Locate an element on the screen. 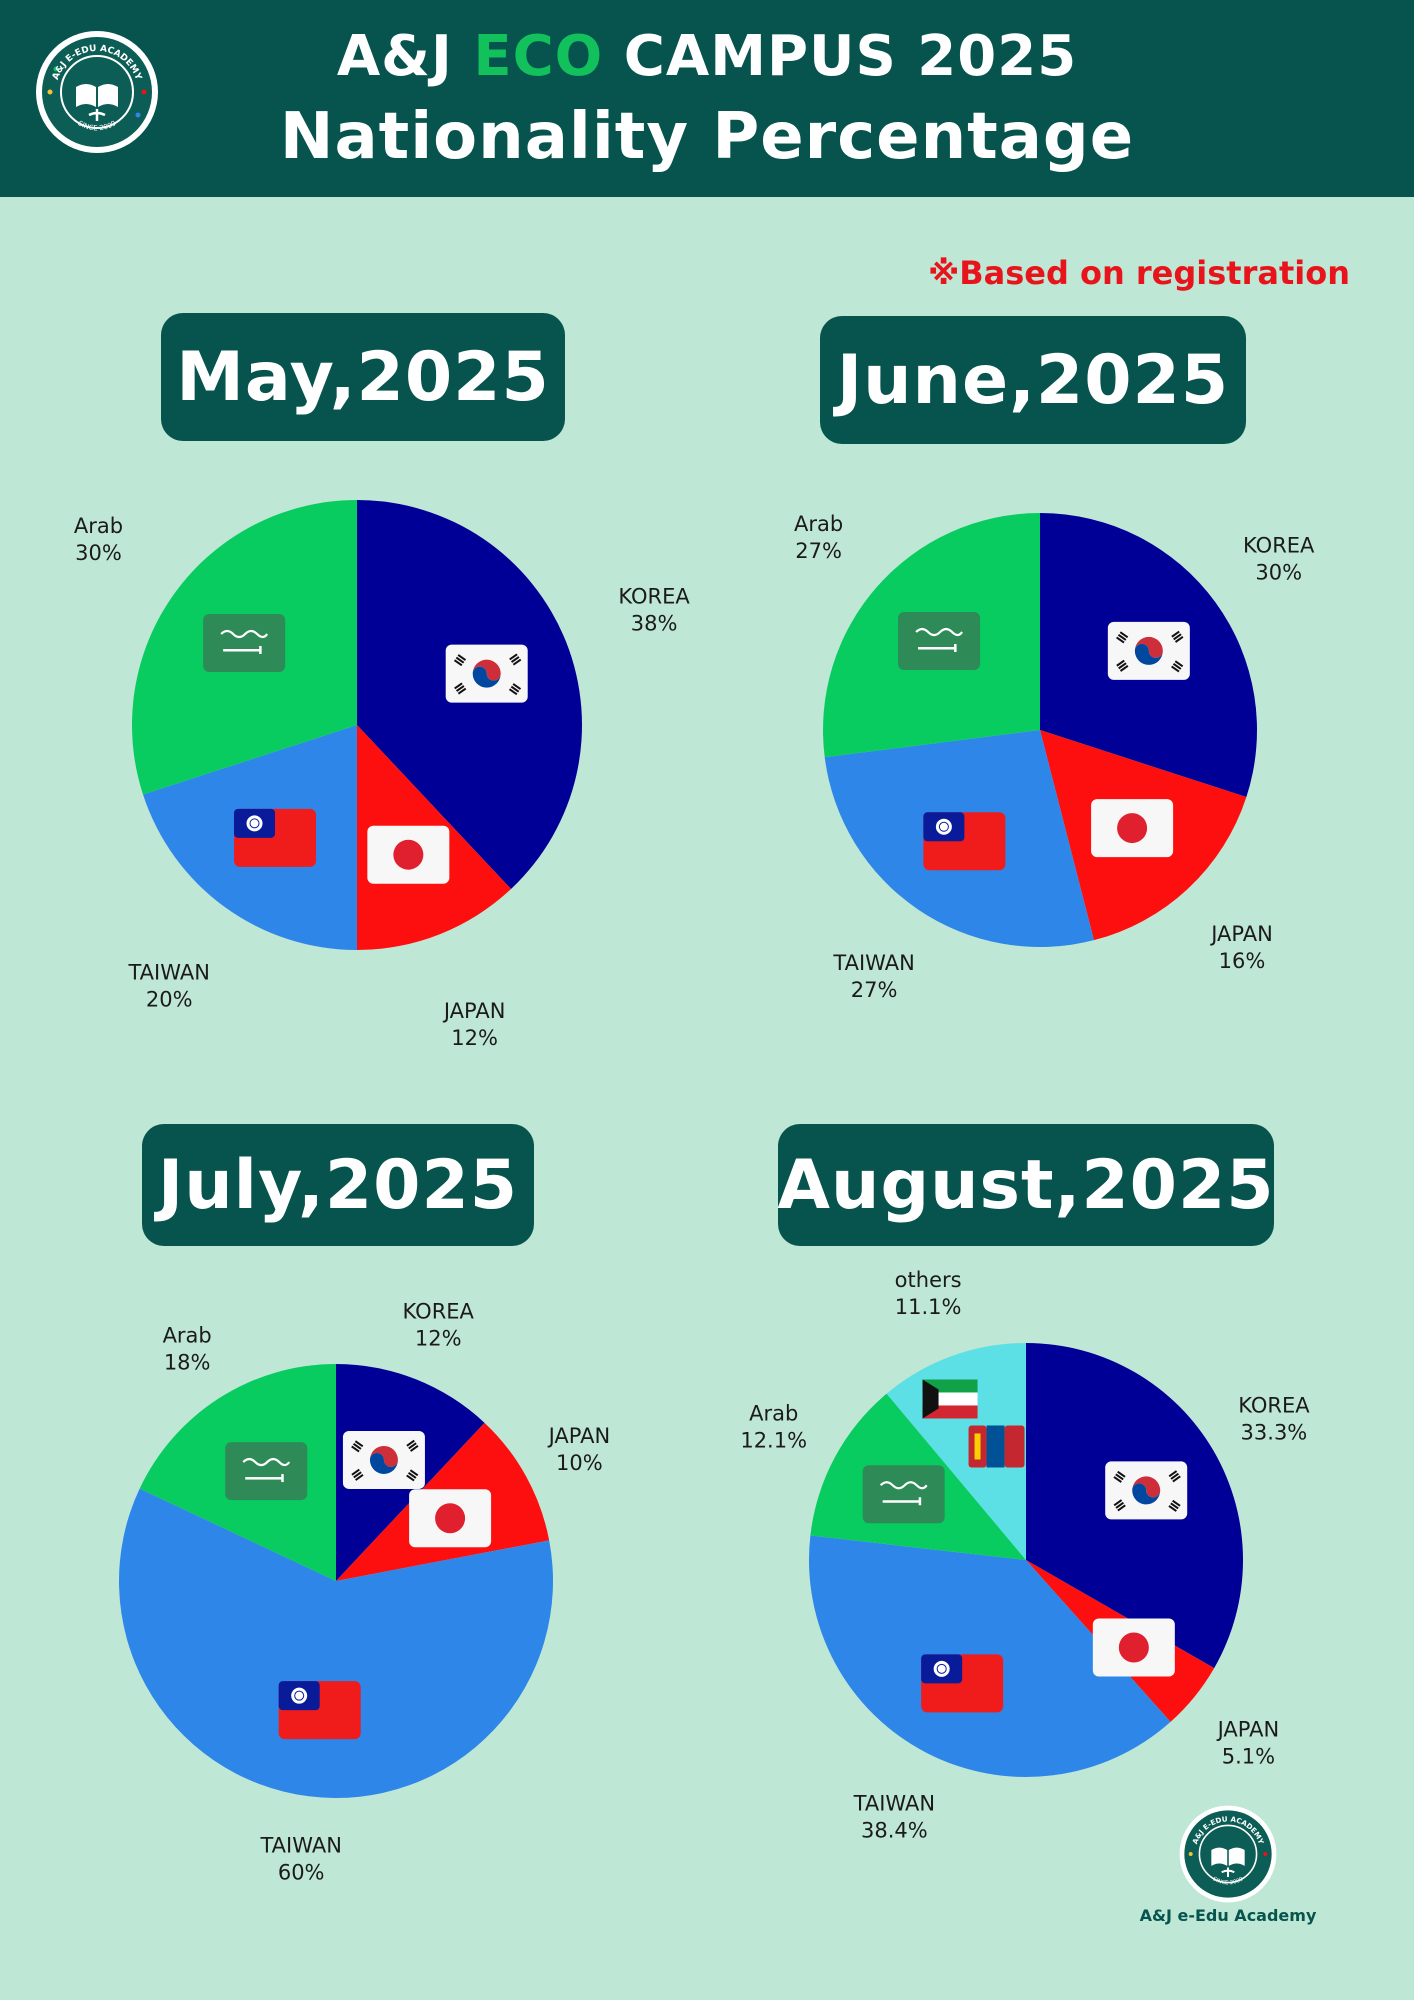  page-title: A&J ECO CAMPUS 2025 is located at coordinates (707, 56).